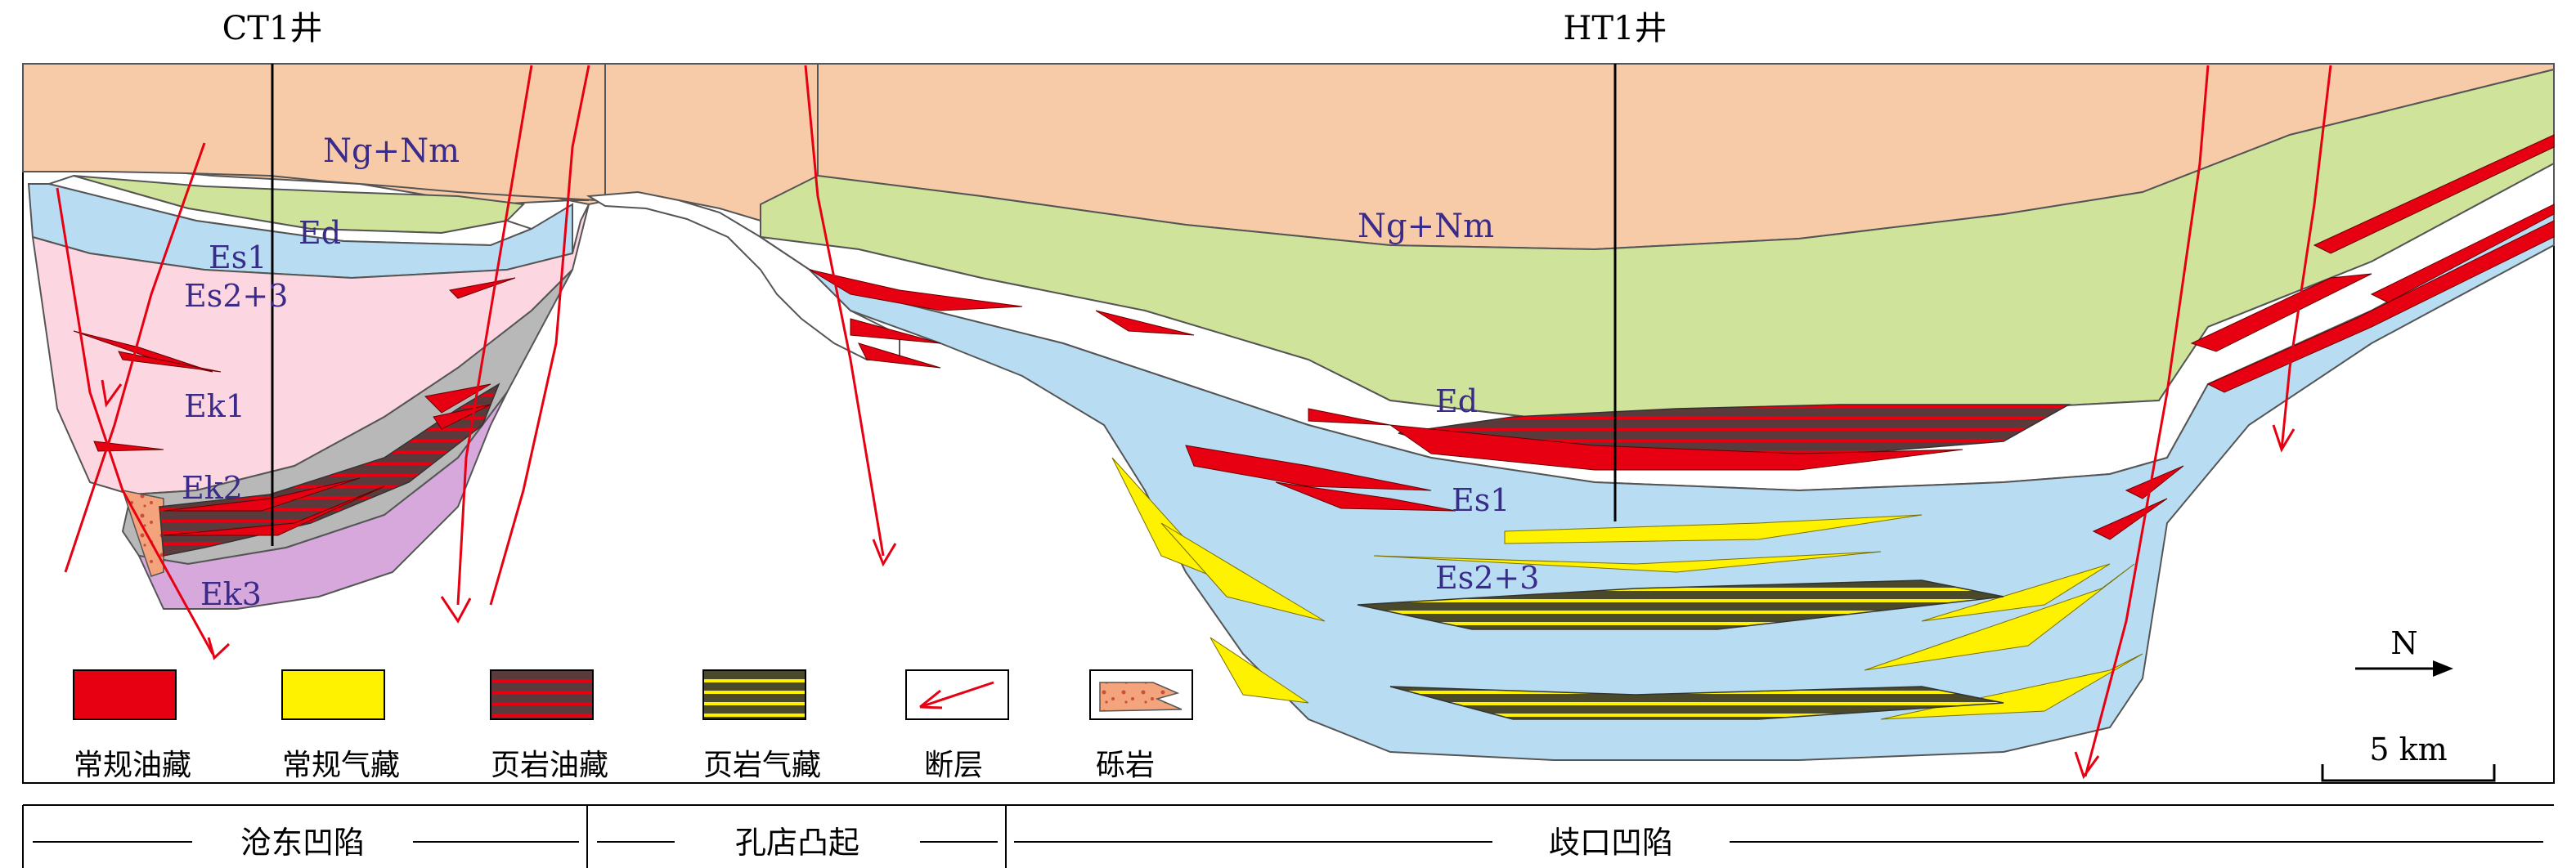  What do you see at coordinates (1681, 604) in the screenshot?
I see `shale-gas-upper` at bounding box center [1681, 604].